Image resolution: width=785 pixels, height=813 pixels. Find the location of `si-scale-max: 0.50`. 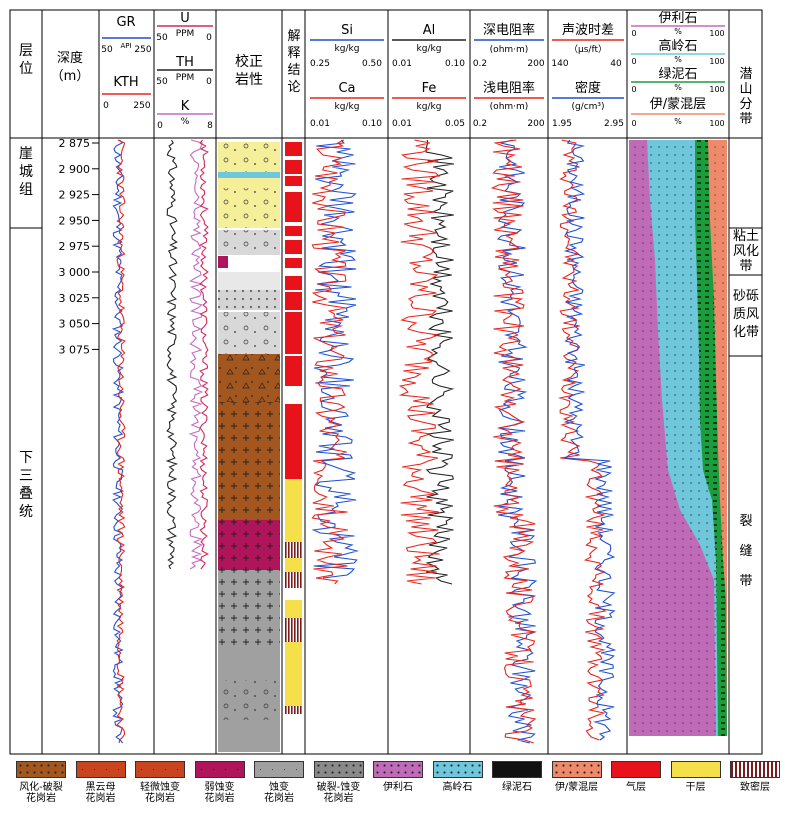

si-scale-max: 0.50 is located at coordinates (372, 64).